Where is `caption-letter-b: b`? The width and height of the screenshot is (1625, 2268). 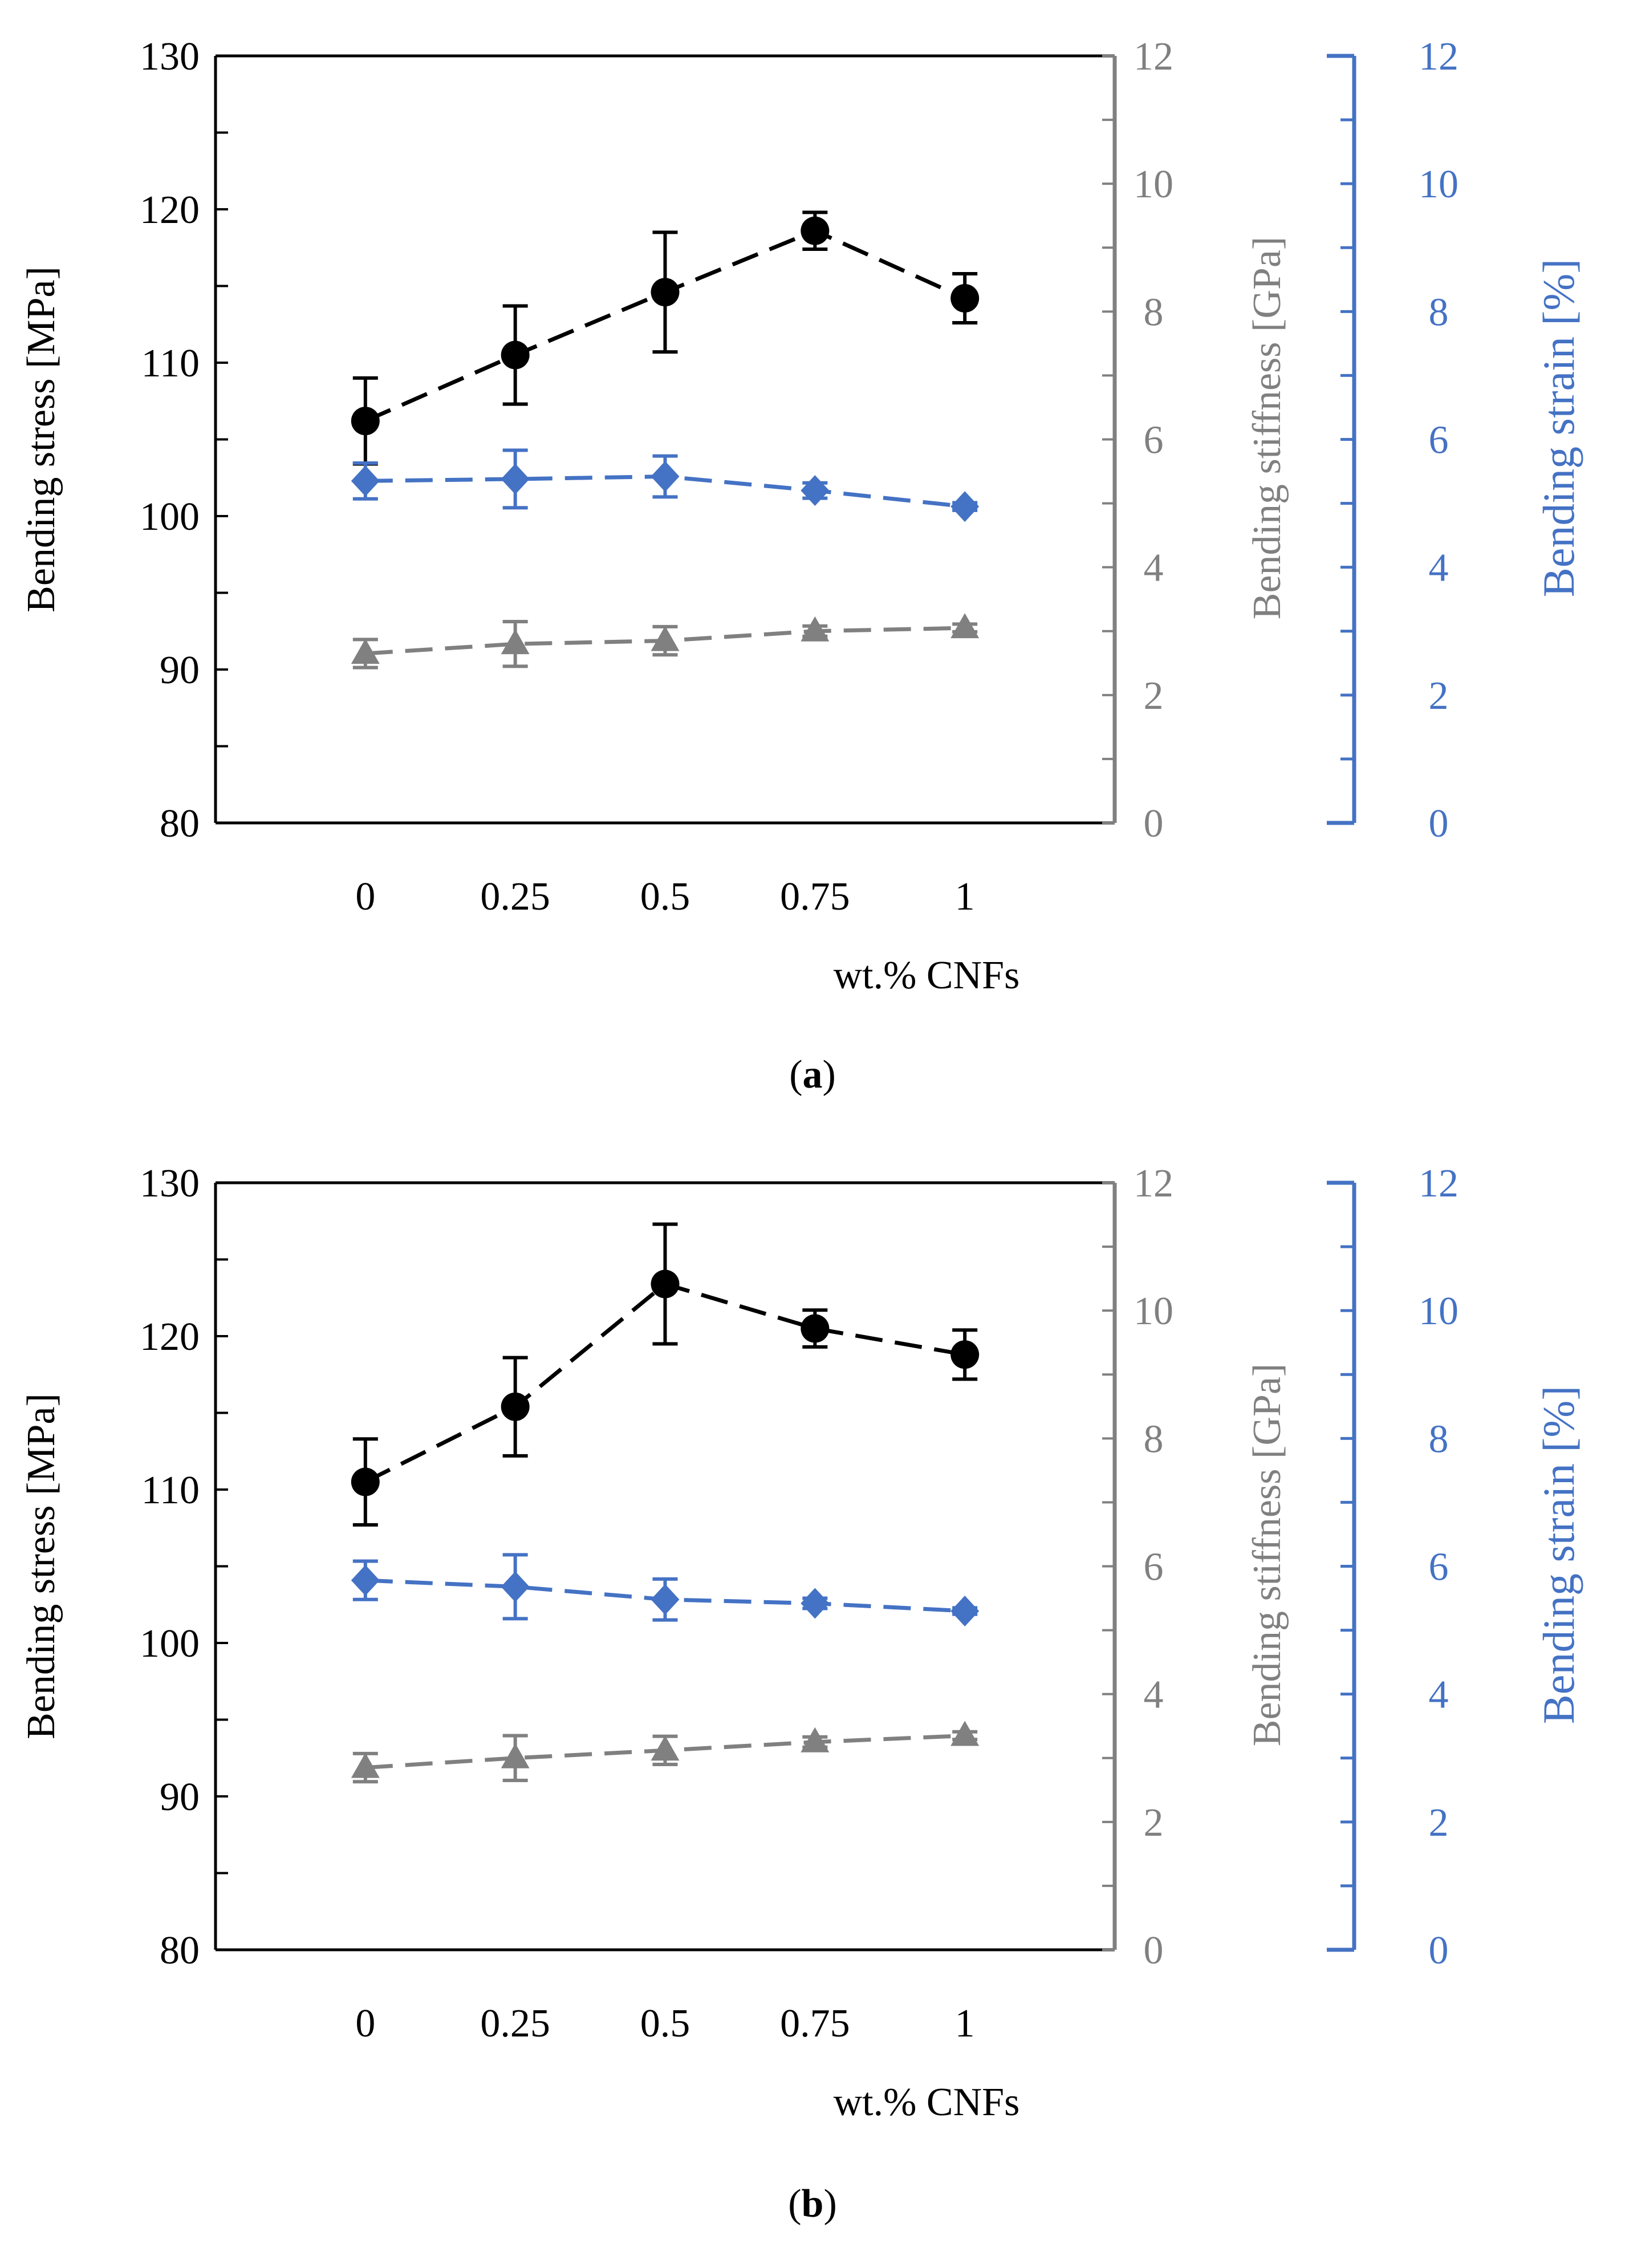 caption-letter-b: b is located at coordinates (812, 2204).